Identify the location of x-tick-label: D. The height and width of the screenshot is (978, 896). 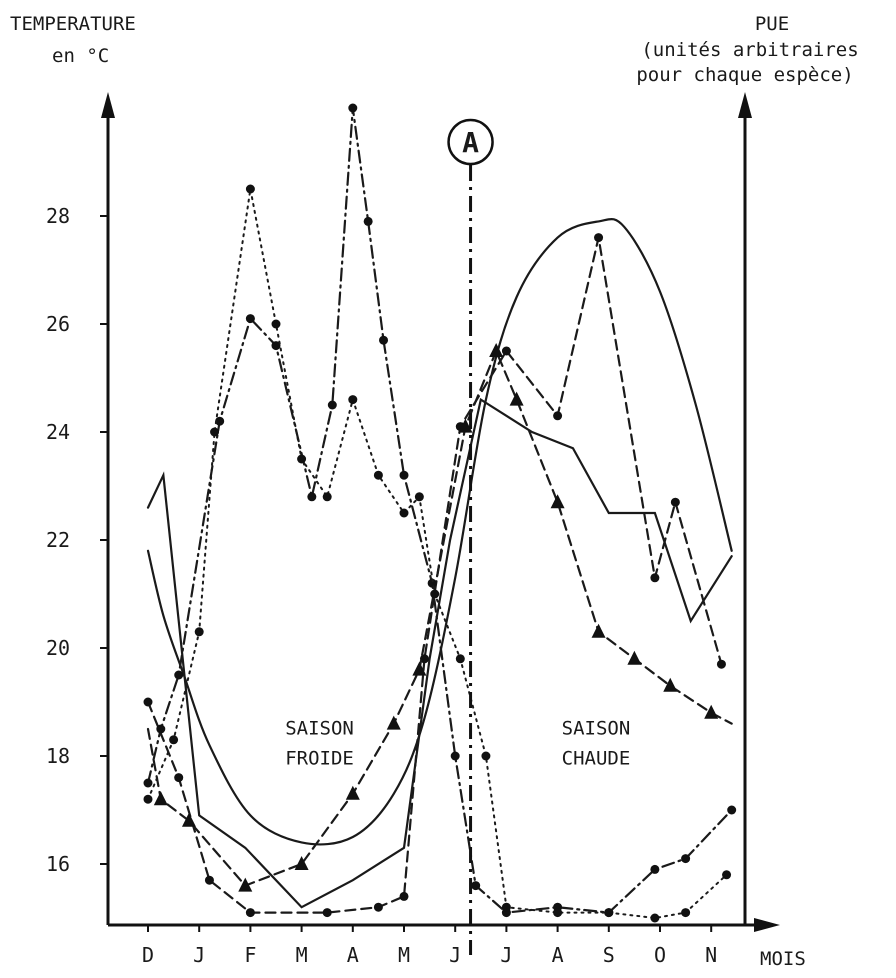
(148, 955).